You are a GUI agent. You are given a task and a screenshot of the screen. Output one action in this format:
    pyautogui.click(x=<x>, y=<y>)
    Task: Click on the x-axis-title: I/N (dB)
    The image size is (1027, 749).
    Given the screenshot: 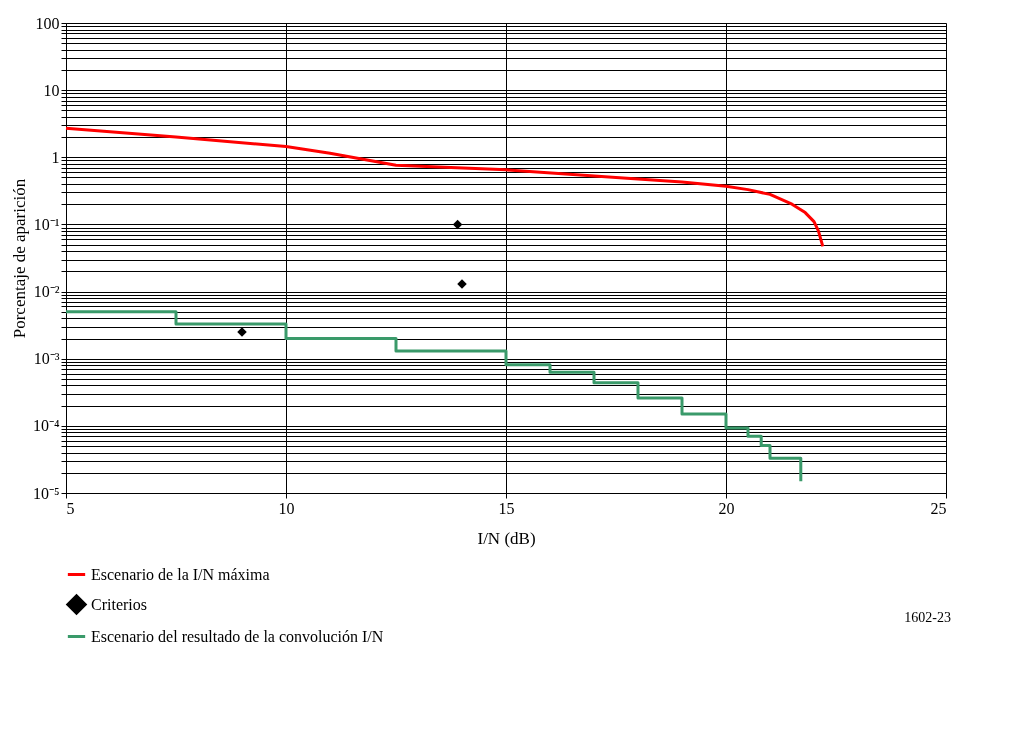 What is the action you would take?
    pyautogui.click(x=506, y=538)
    